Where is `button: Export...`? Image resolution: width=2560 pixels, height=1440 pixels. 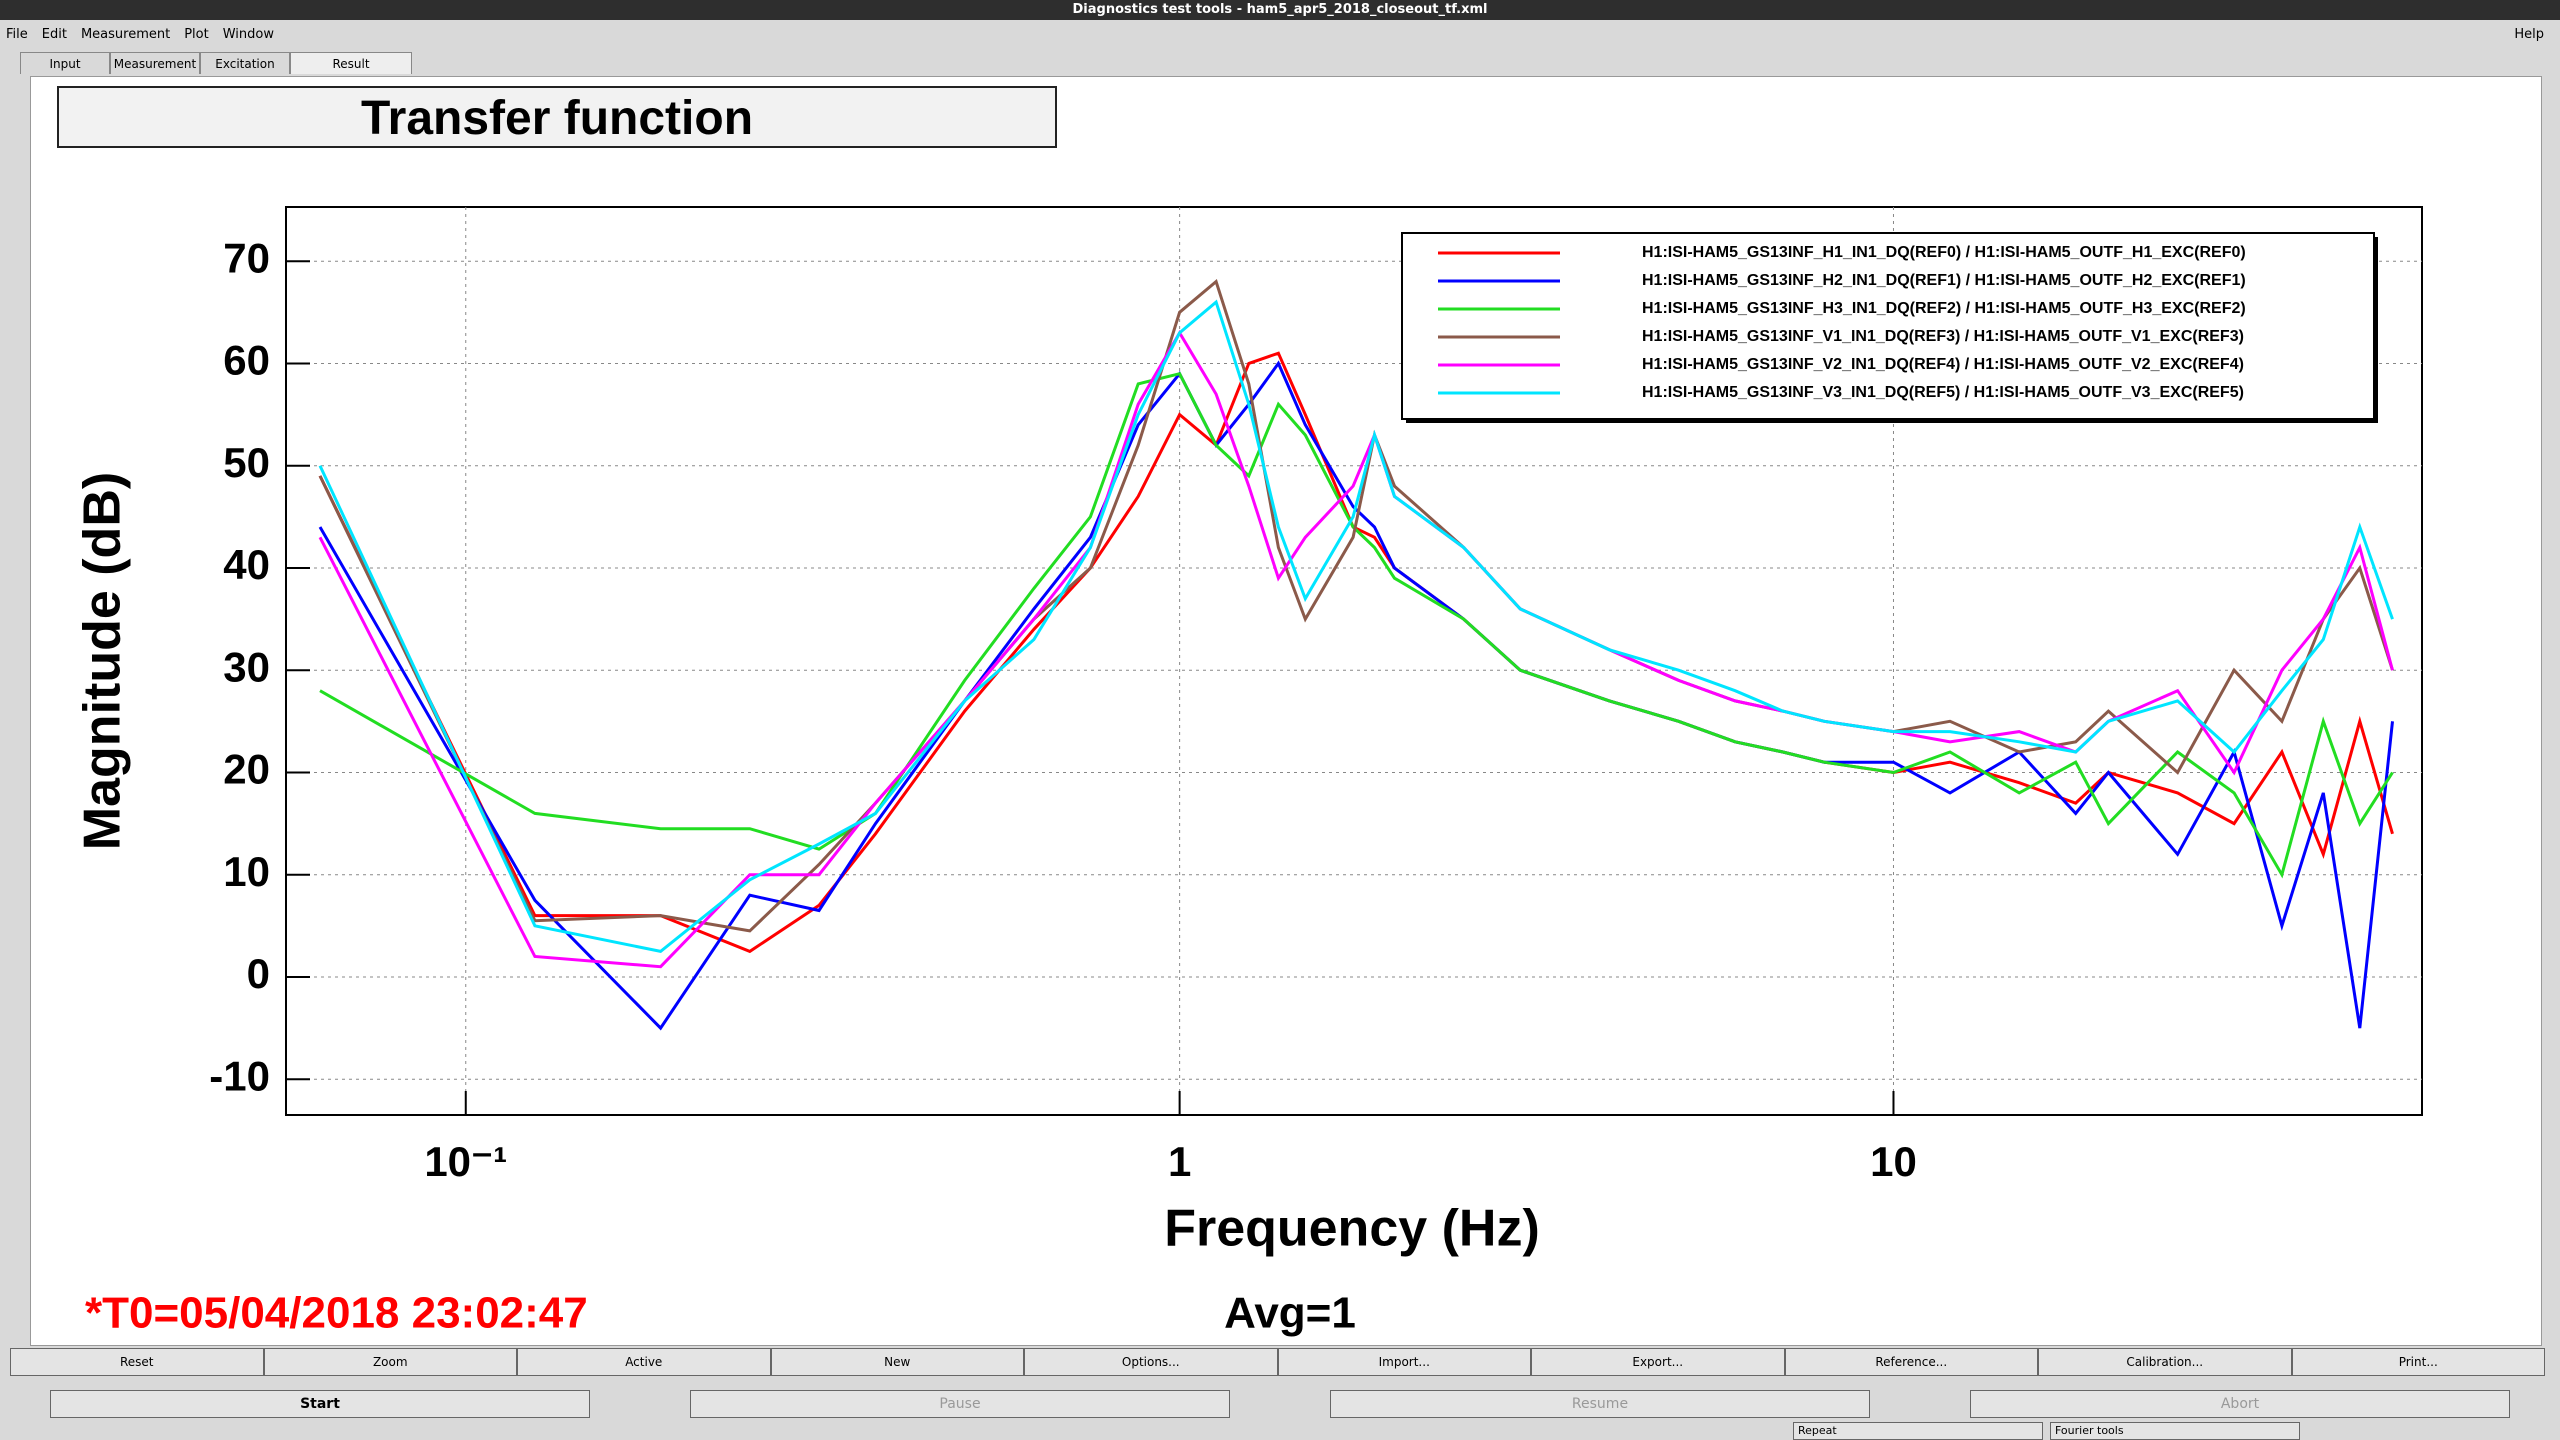
button: Export... is located at coordinates (1658, 1362).